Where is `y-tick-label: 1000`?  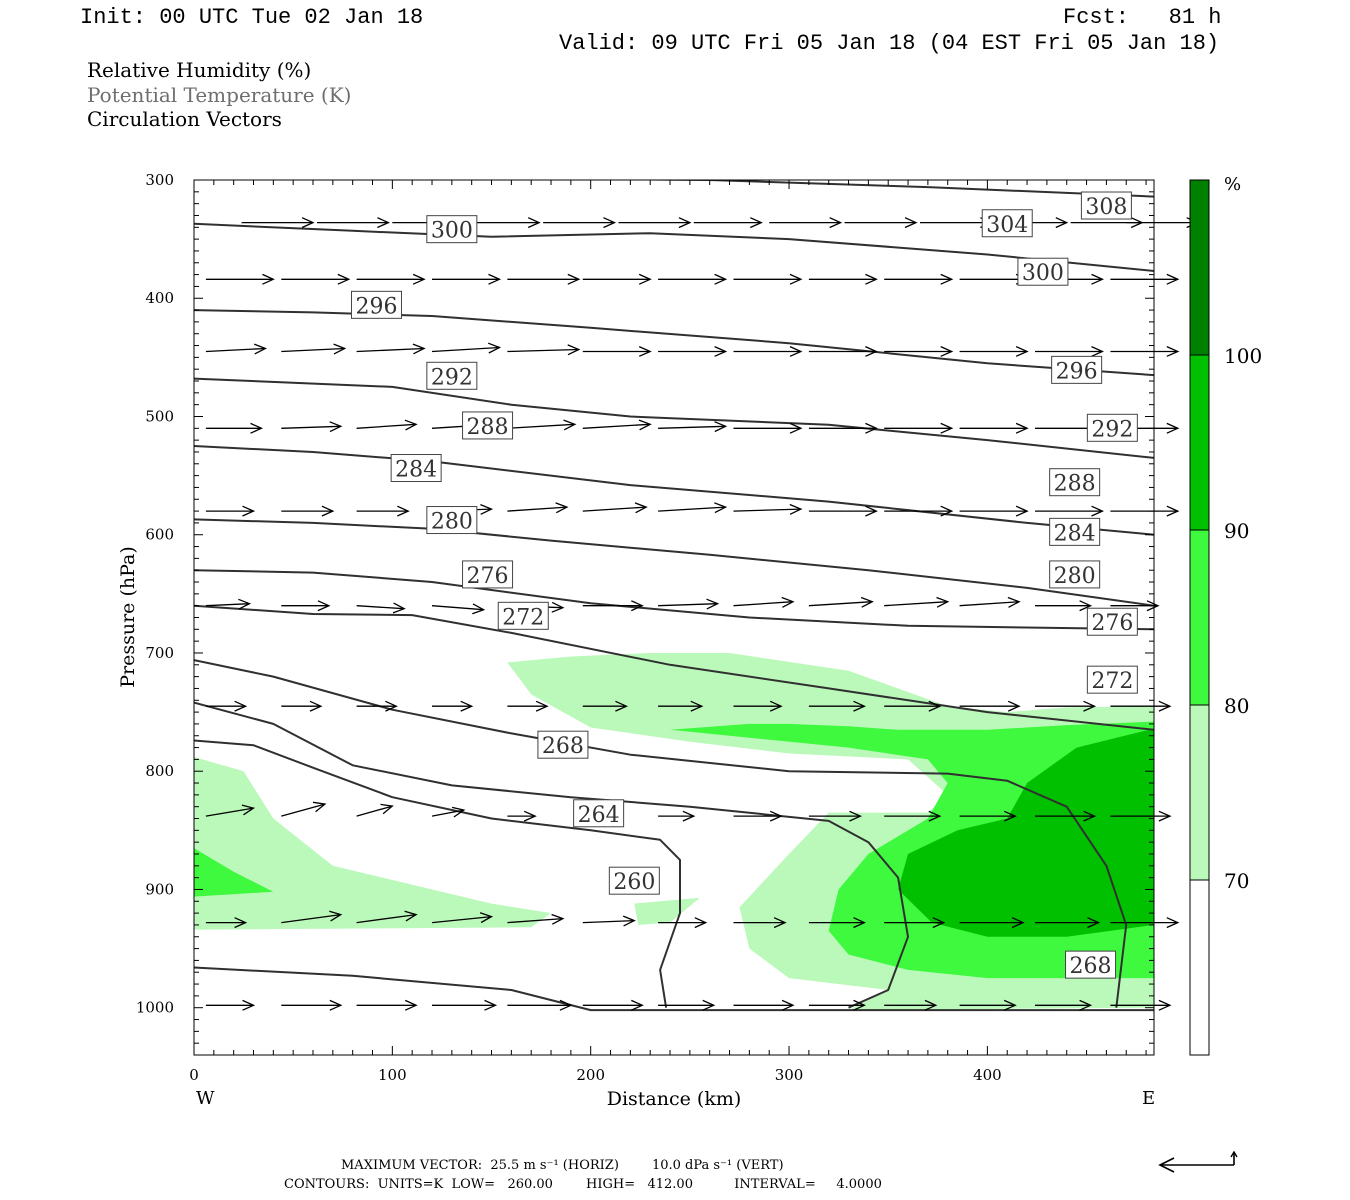 y-tick-label: 1000 is located at coordinates (155, 1008).